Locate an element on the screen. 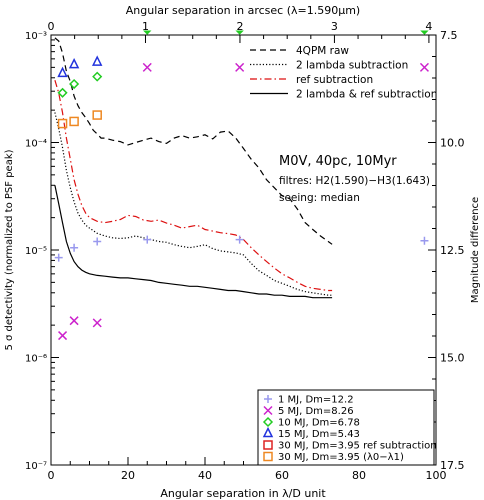  x-tick-label: 80 is located at coordinates (359, 475).